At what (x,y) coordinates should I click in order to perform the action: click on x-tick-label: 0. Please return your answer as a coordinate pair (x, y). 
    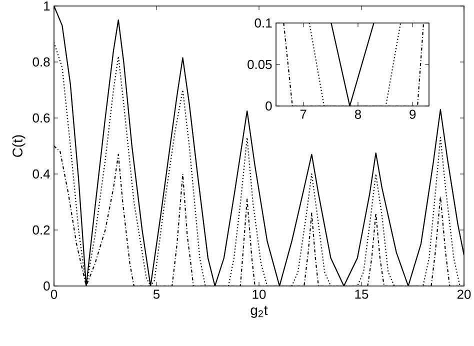
    Looking at the image, I should click on (54, 294).